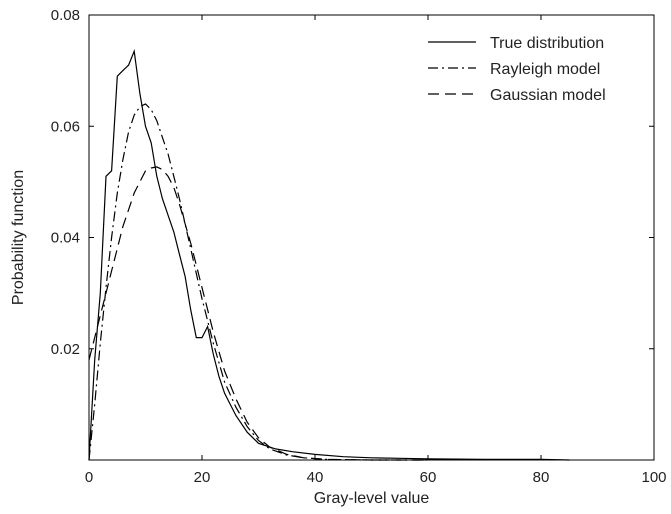 This screenshot has width=671, height=514. What do you see at coordinates (653, 477) in the screenshot?
I see `x-tick-label: 100` at bounding box center [653, 477].